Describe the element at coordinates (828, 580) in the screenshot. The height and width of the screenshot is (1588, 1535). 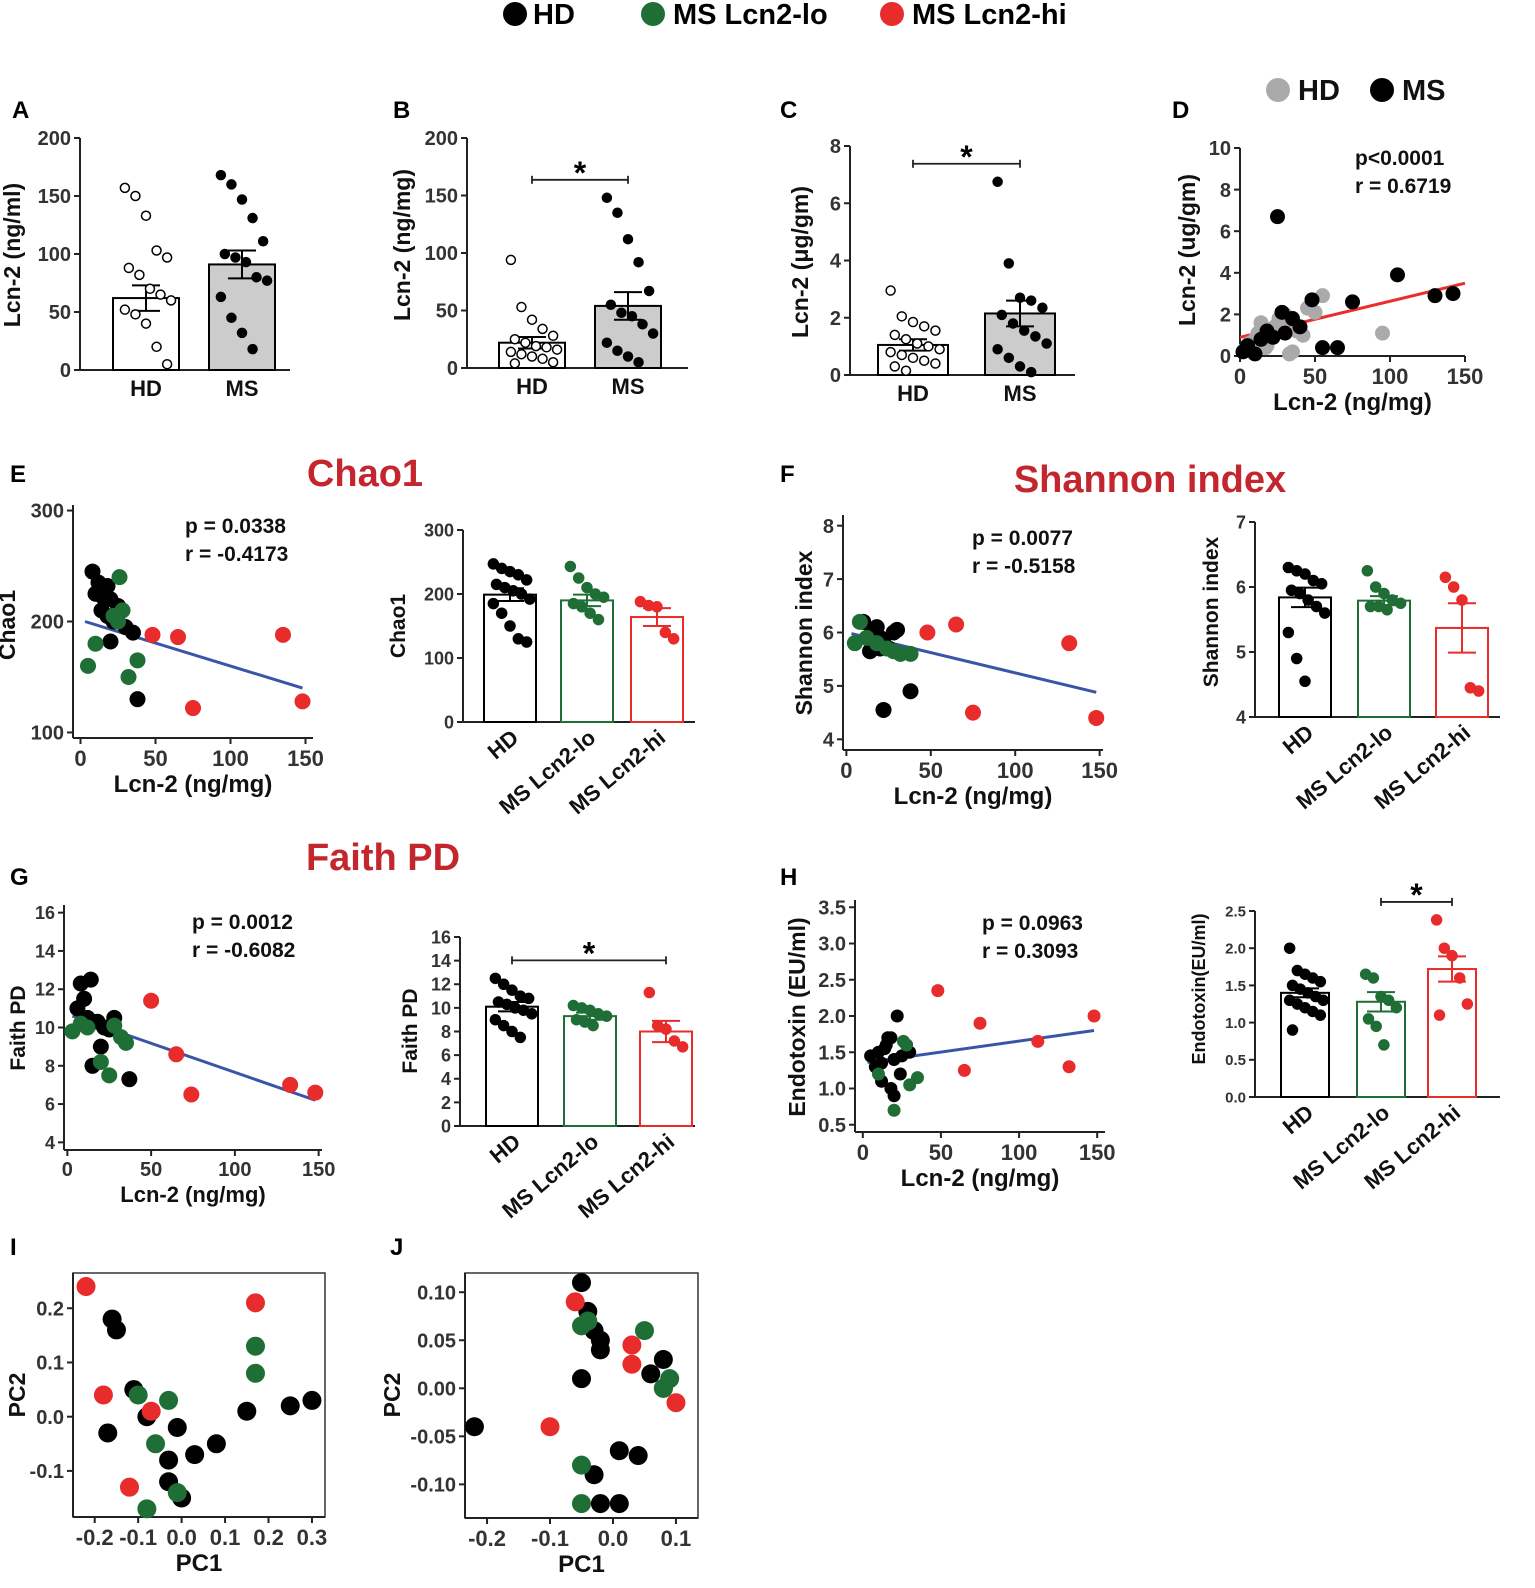
I see `y-tick-label: 7` at that location.